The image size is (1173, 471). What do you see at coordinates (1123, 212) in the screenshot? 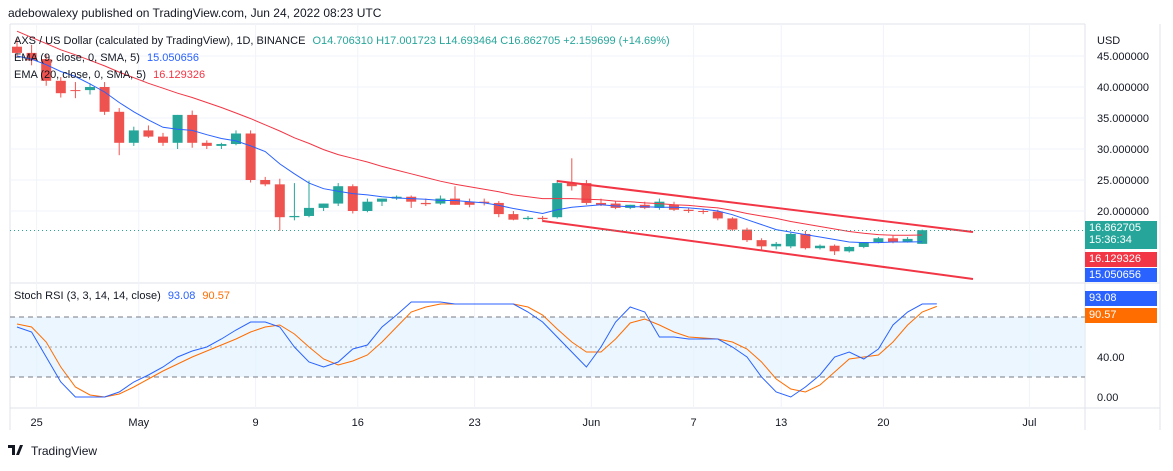
I see `price-tick-label: 20.000000` at bounding box center [1123, 212].